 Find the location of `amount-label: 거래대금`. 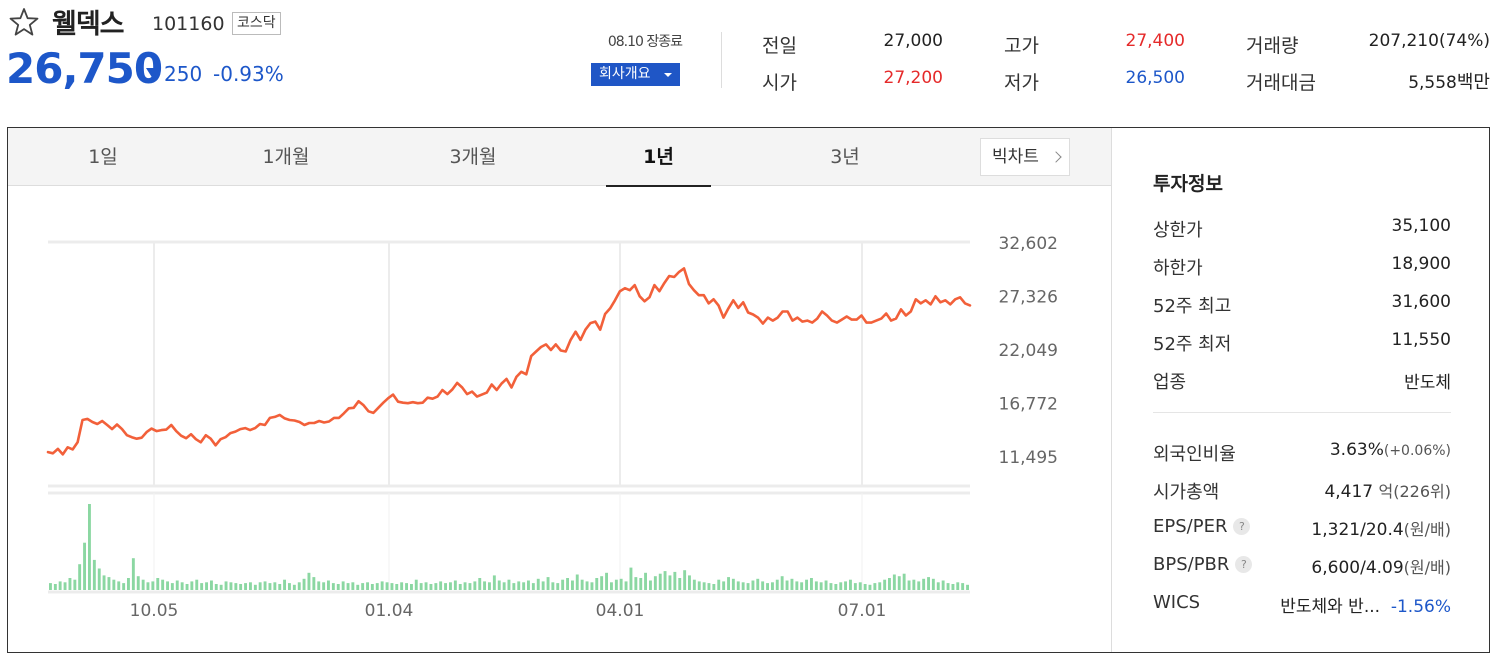

amount-label: 거래대금 is located at coordinates (1281, 83).